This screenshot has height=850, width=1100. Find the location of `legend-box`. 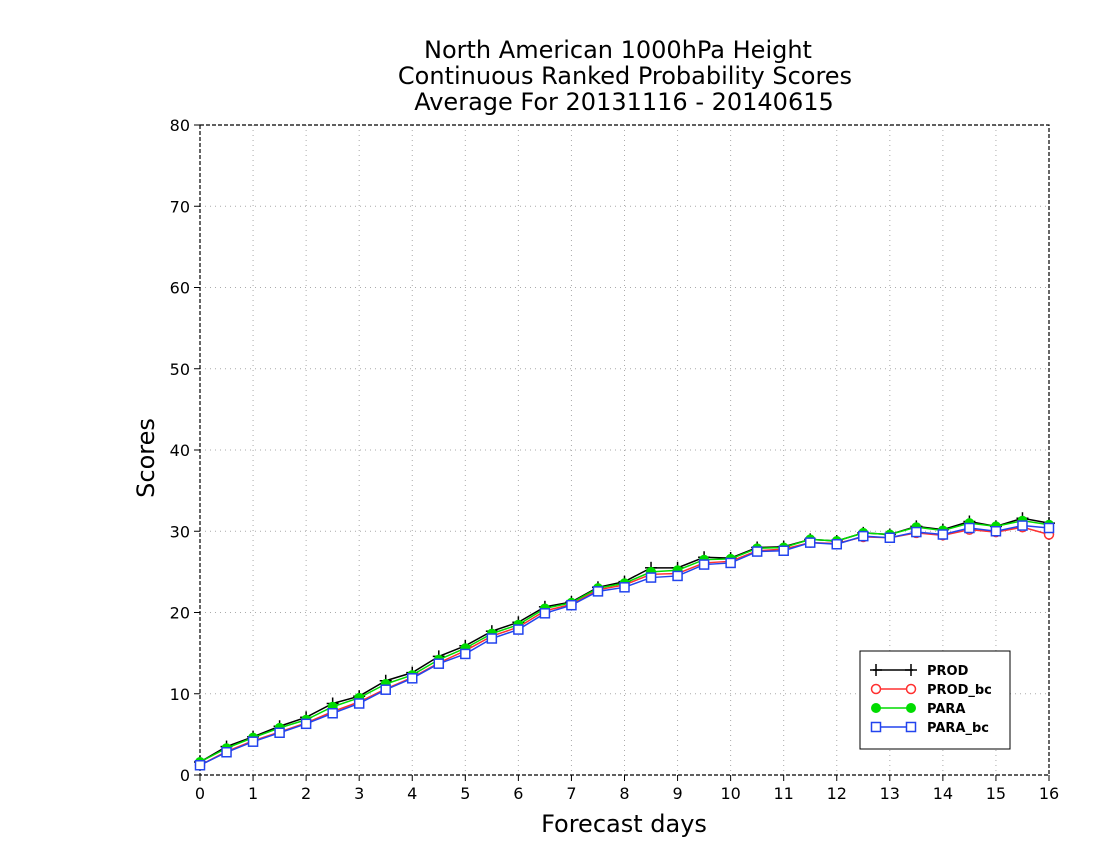

legend-box is located at coordinates (935, 700).